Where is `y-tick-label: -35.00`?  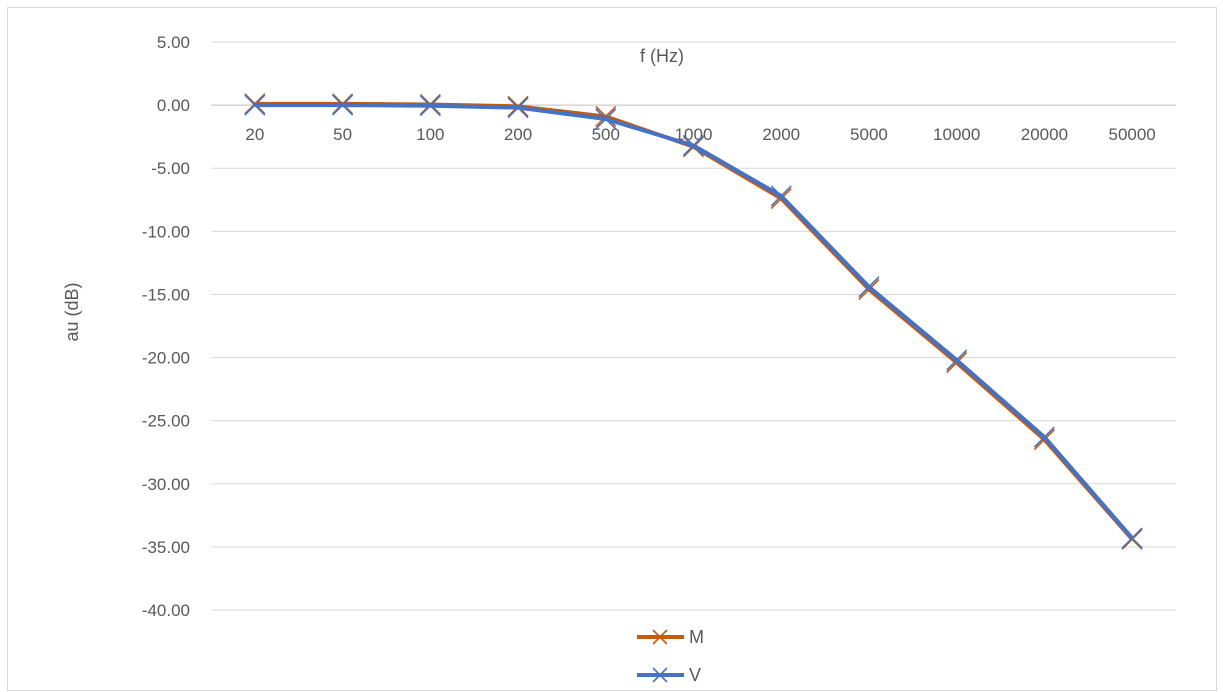
y-tick-label: -35.00 is located at coordinates (166, 547).